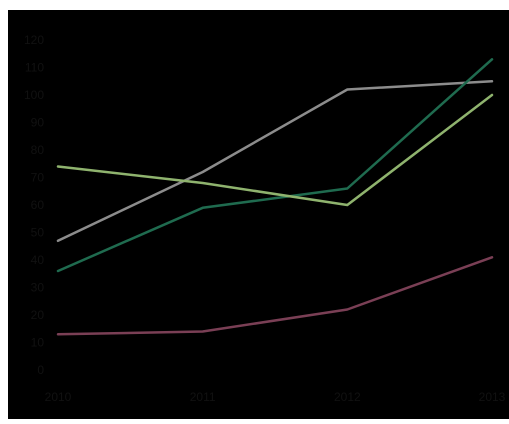 The image size is (509, 424). I want to click on y-tick-label: 80, so click(38, 150).